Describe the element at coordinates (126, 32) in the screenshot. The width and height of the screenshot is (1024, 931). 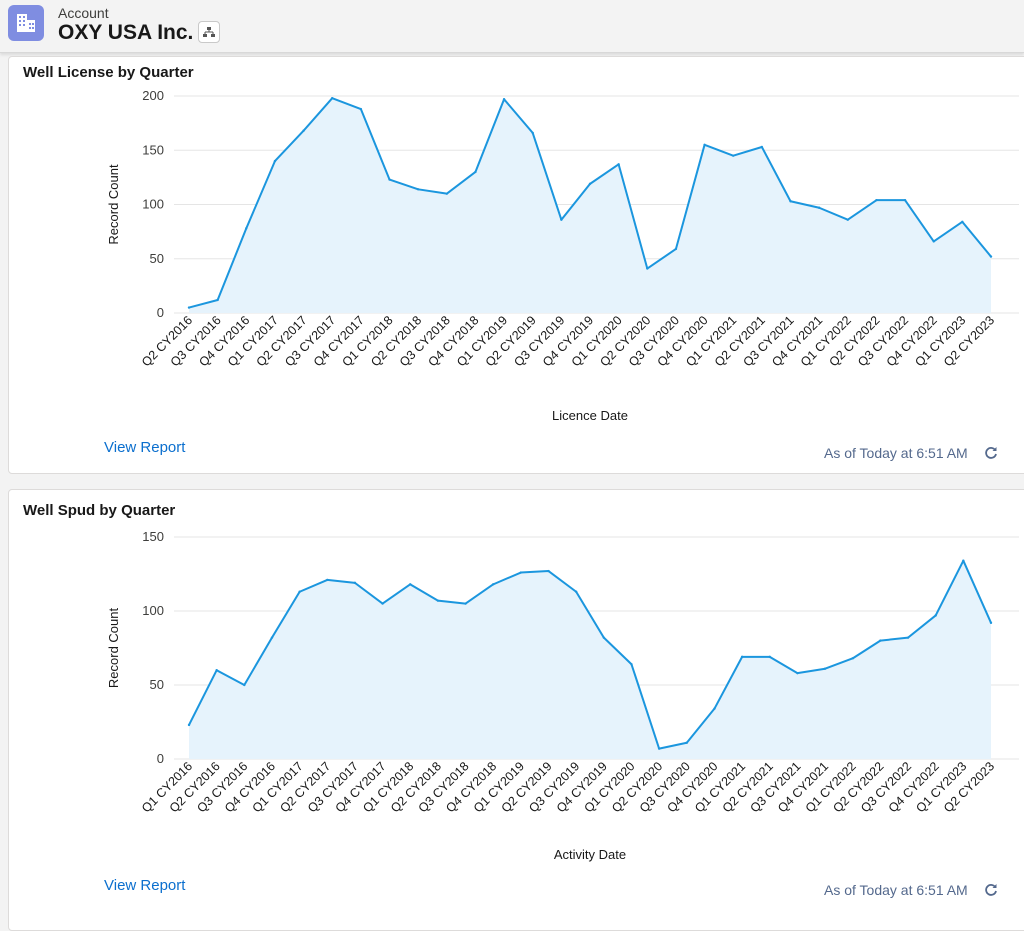
I see `record-title: OXY USA Inc.` at that location.